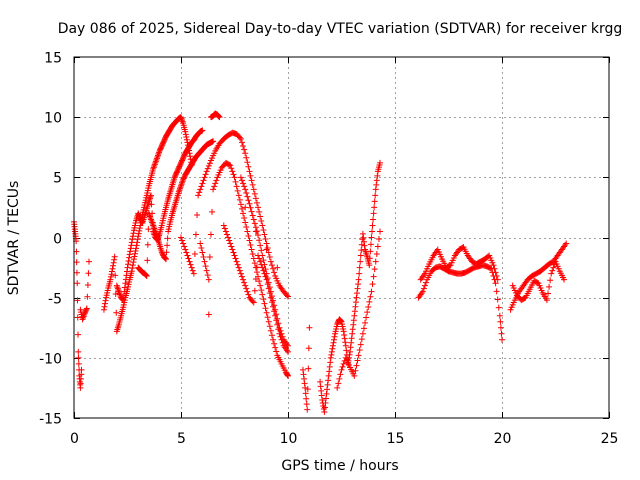 This screenshot has width=640, height=480. What do you see at coordinates (610, 439) in the screenshot?
I see `x-tick-label: 25` at bounding box center [610, 439].